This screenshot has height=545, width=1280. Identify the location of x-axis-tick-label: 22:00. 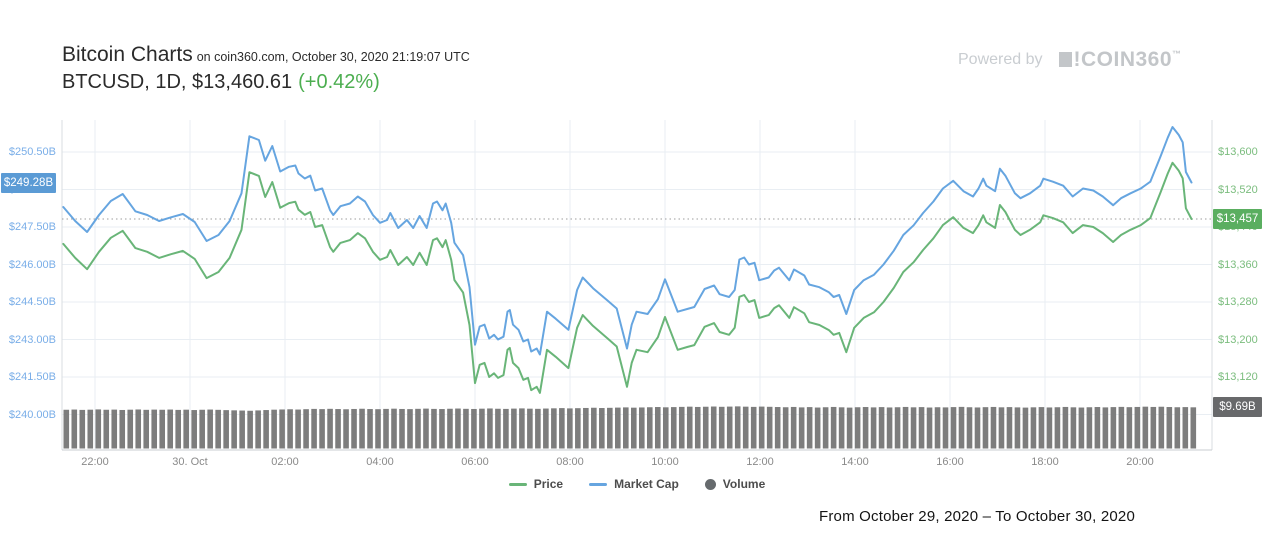
(95, 462).